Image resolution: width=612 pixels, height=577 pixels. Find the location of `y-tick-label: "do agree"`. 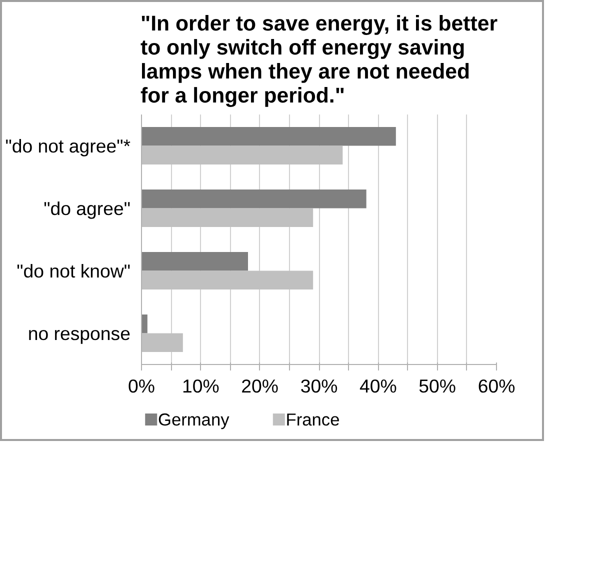

y-tick-label: "do agree" is located at coordinates (87, 208).